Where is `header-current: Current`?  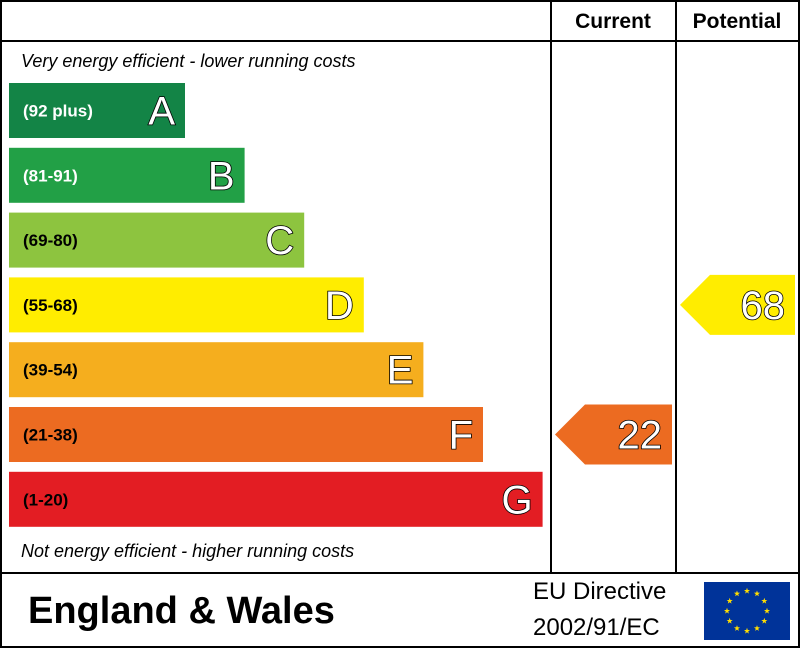
header-current: Current is located at coordinates (613, 21).